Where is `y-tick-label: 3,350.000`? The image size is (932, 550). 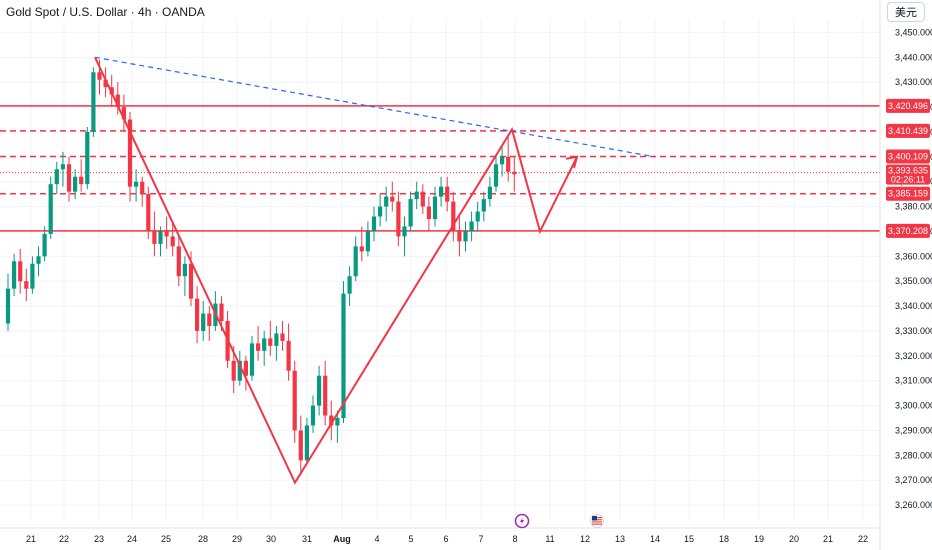 y-tick-label: 3,350.000 is located at coordinates (913, 281).